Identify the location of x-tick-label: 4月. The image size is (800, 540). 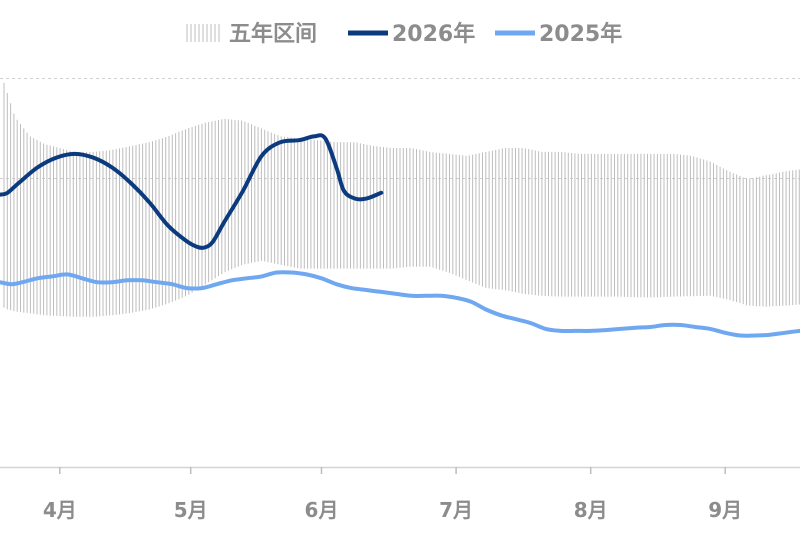
(60, 510).